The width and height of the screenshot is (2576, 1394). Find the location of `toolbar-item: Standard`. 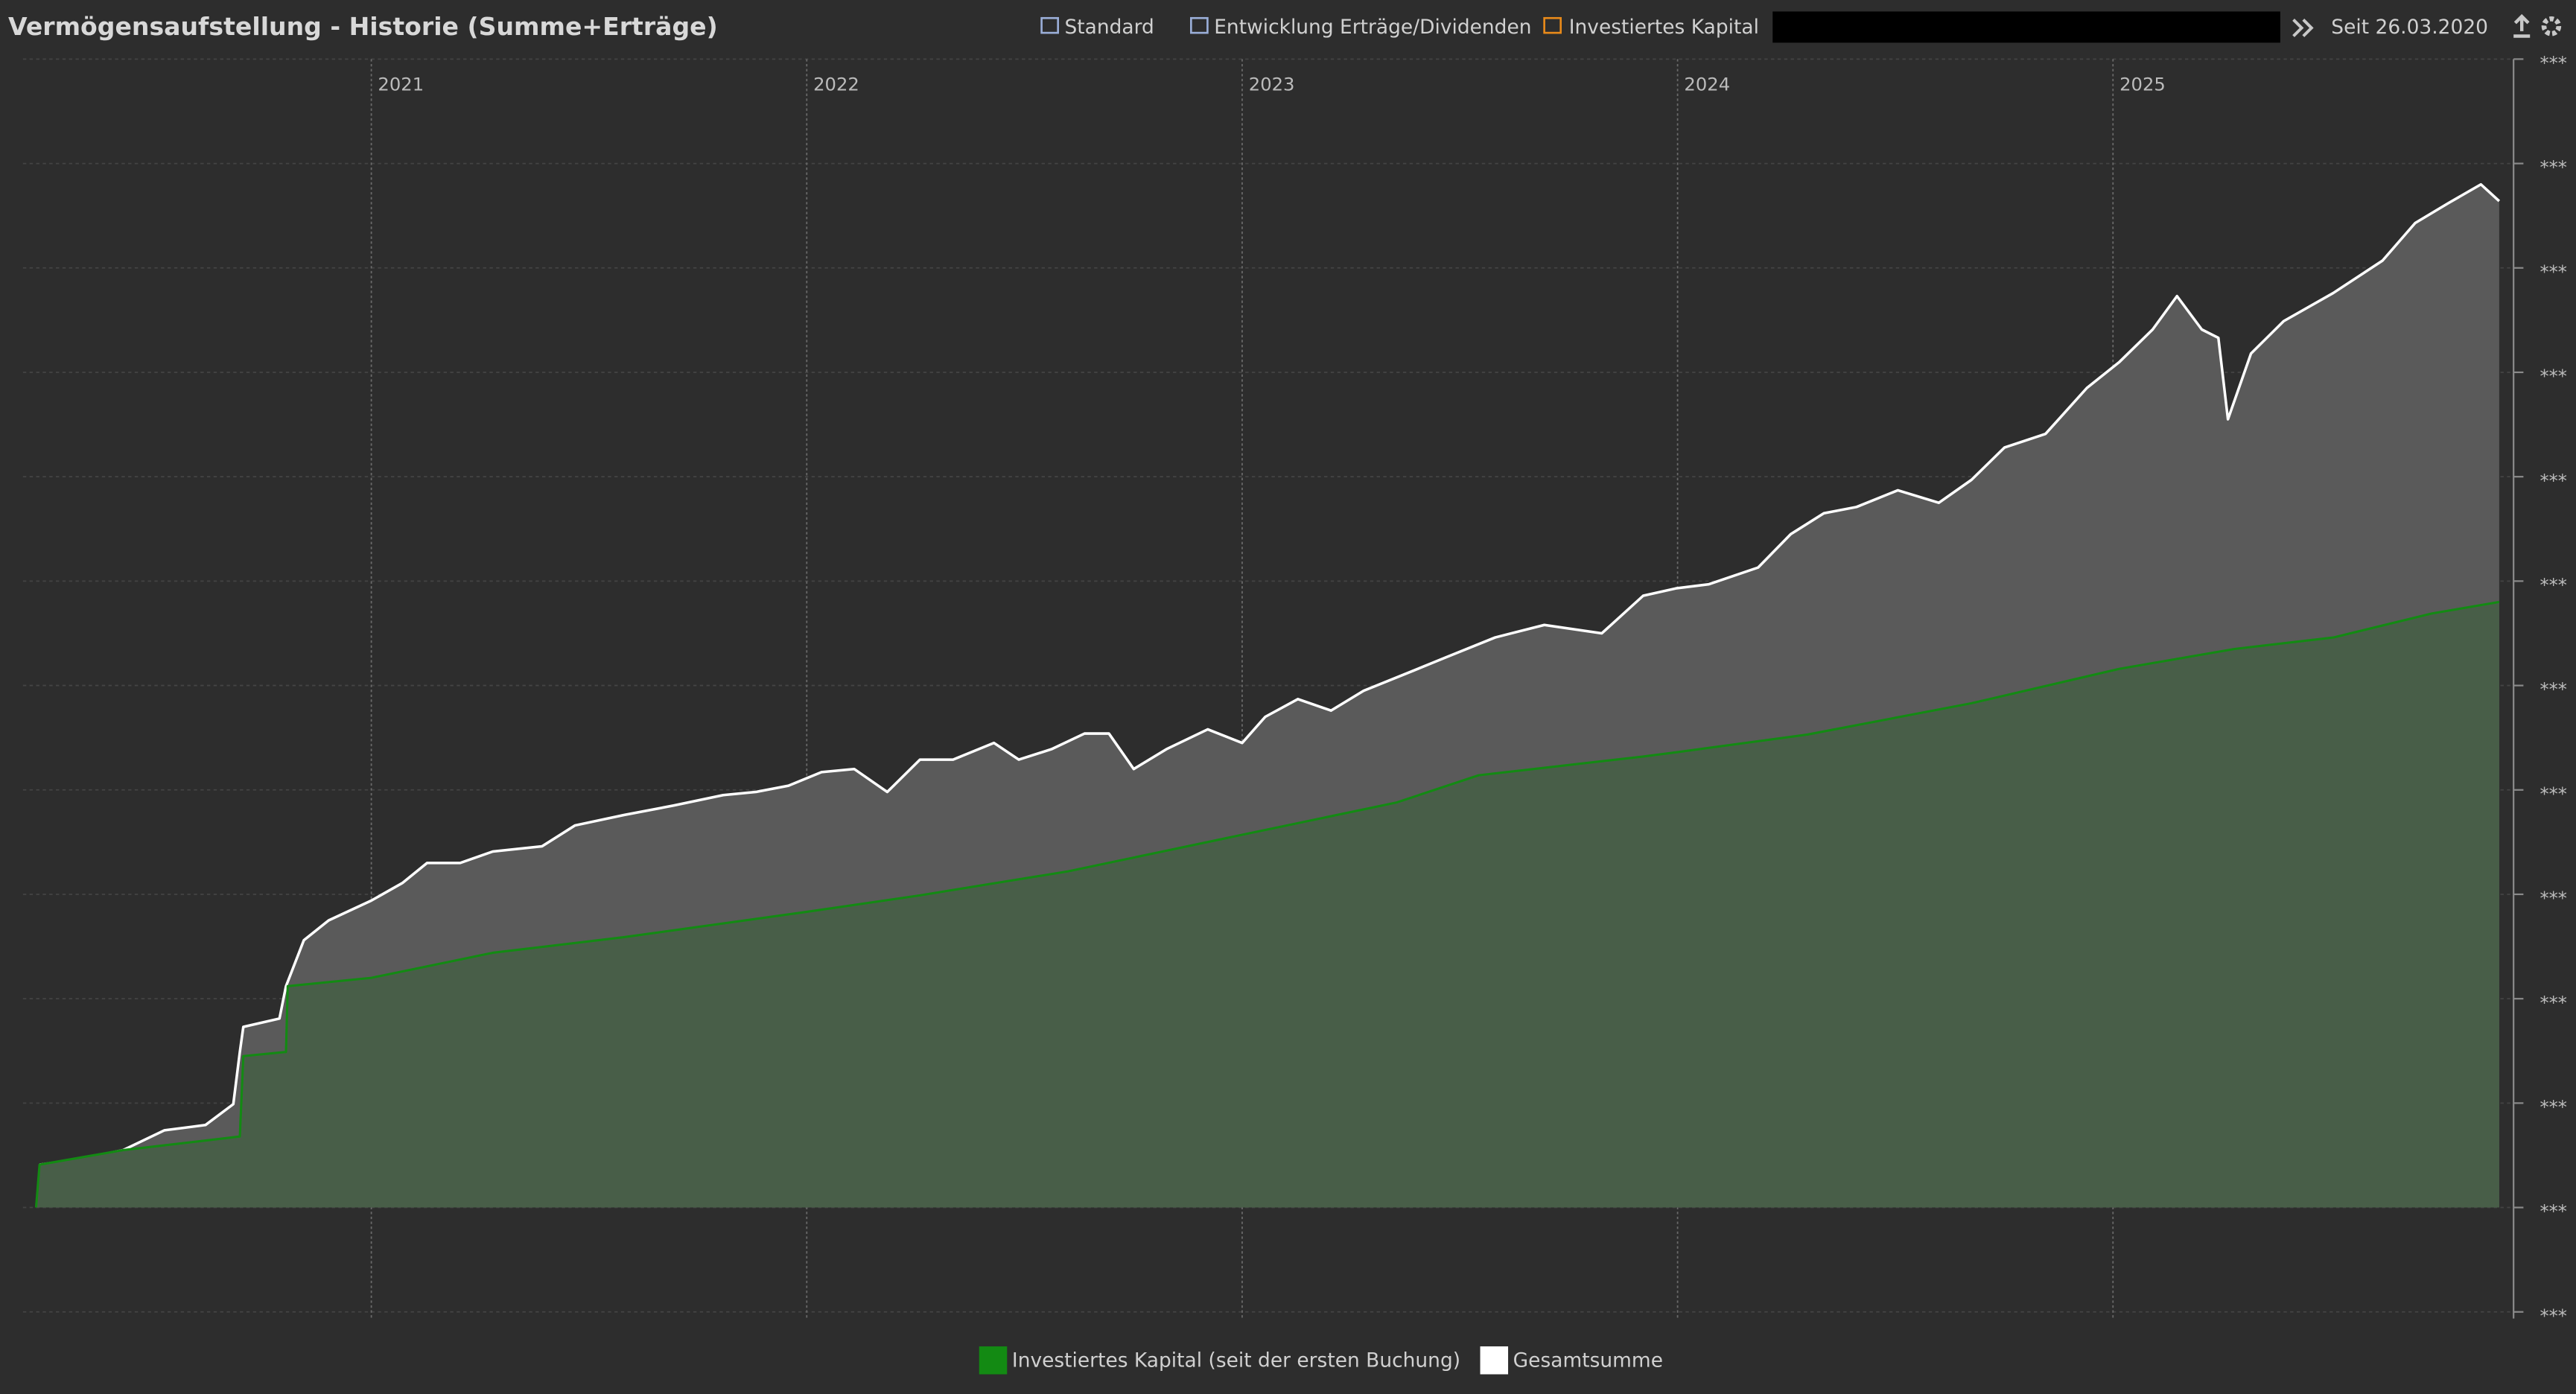

toolbar-item: Standard is located at coordinates (1109, 27).